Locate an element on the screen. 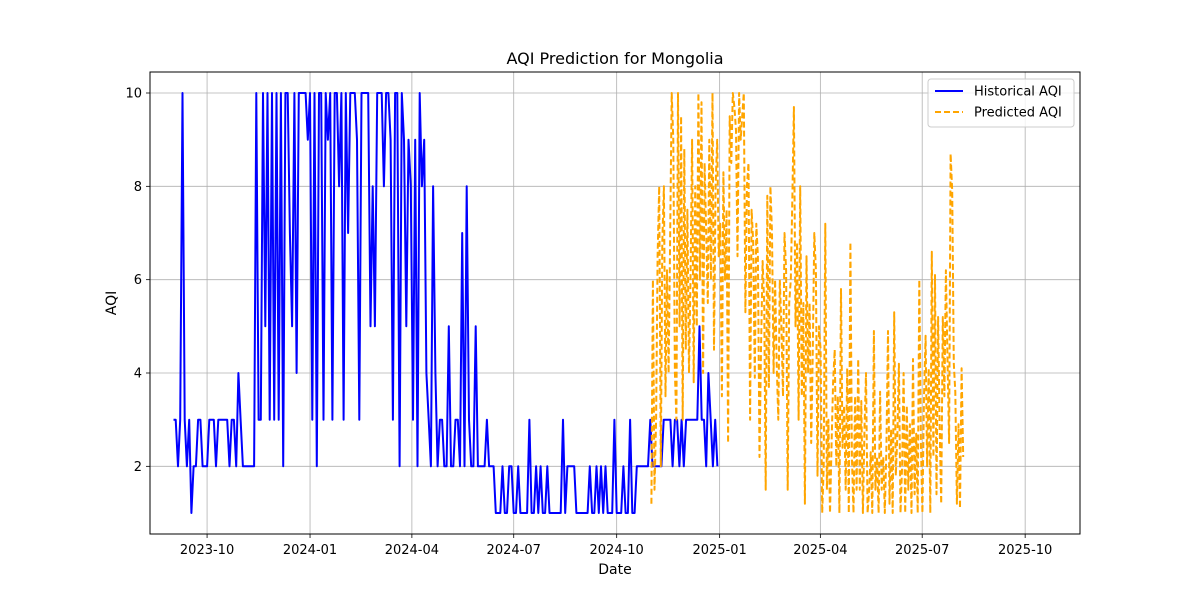  y-axis: 2 4 6 8 10 is located at coordinates (137, 281).